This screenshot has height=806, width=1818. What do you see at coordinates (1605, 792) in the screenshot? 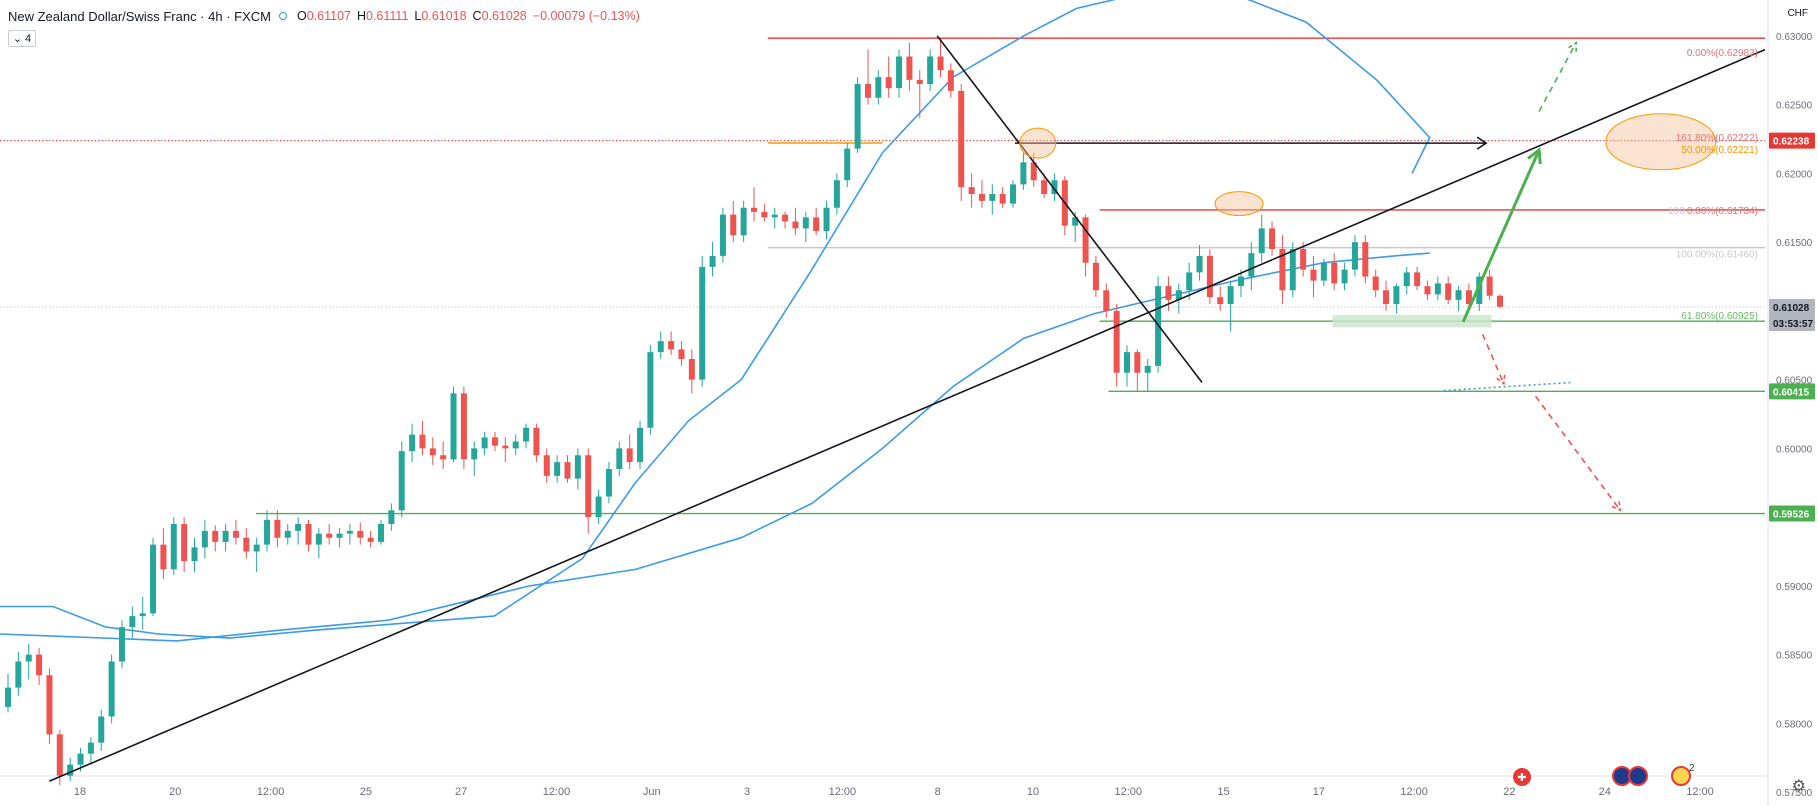
I see `x-tick-label: 24` at bounding box center [1605, 792].